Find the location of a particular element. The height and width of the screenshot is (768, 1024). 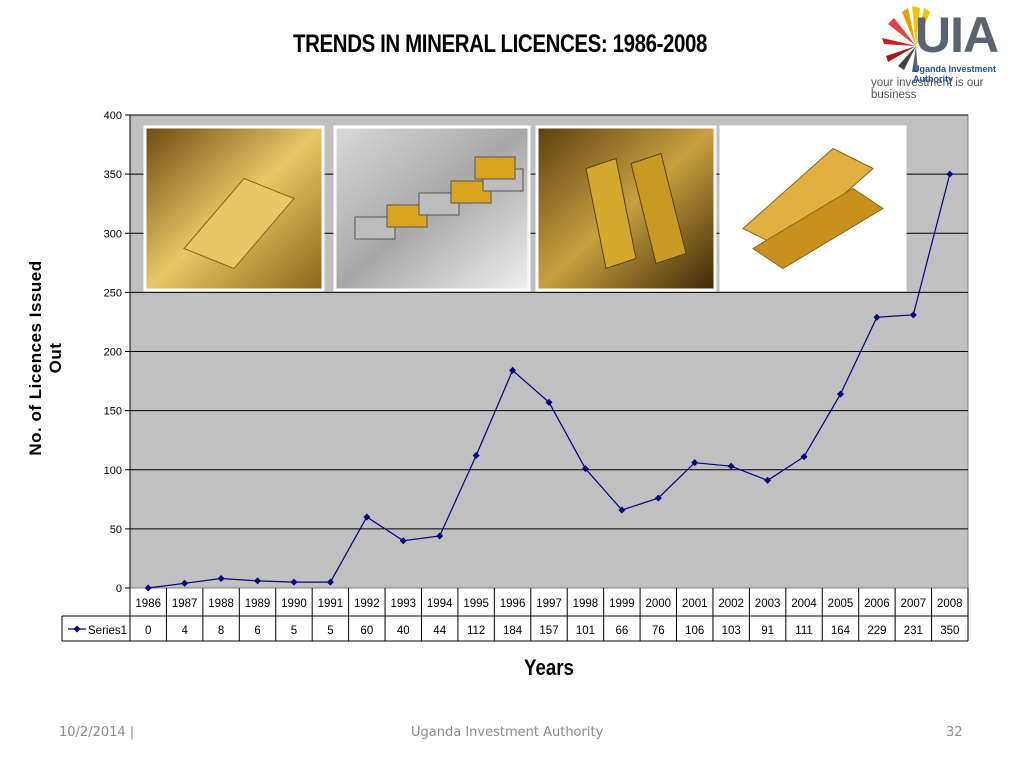

slide-title: TRENDS IN MINERAL LICENCES: 1986-2008 is located at coordinates (500, 44).